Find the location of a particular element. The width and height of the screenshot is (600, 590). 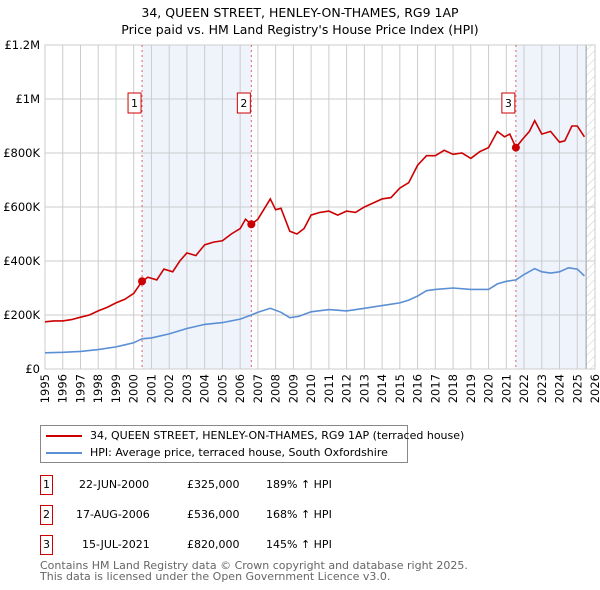

sale-date: 22-JUN-2000 is located at coordinates (114, 484).